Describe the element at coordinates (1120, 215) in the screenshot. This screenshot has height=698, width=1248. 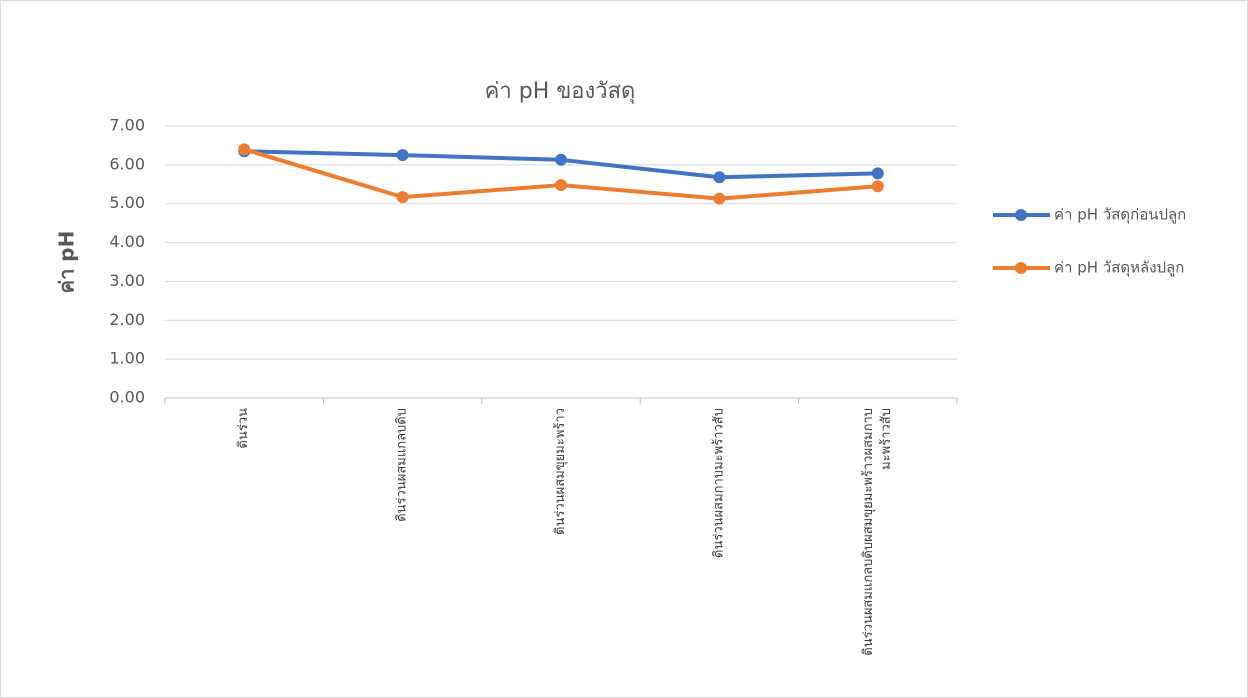
I see `legend-label: ค่า pH วัสดุก่อนปลูก` at that location.